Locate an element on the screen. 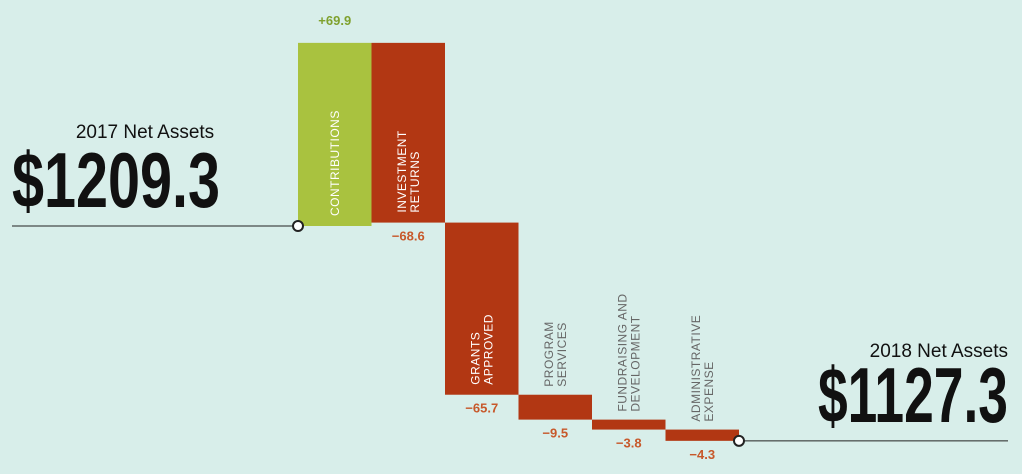  bar-category-label: PROGRAMSERVICES is located at coordinates (555, 354).